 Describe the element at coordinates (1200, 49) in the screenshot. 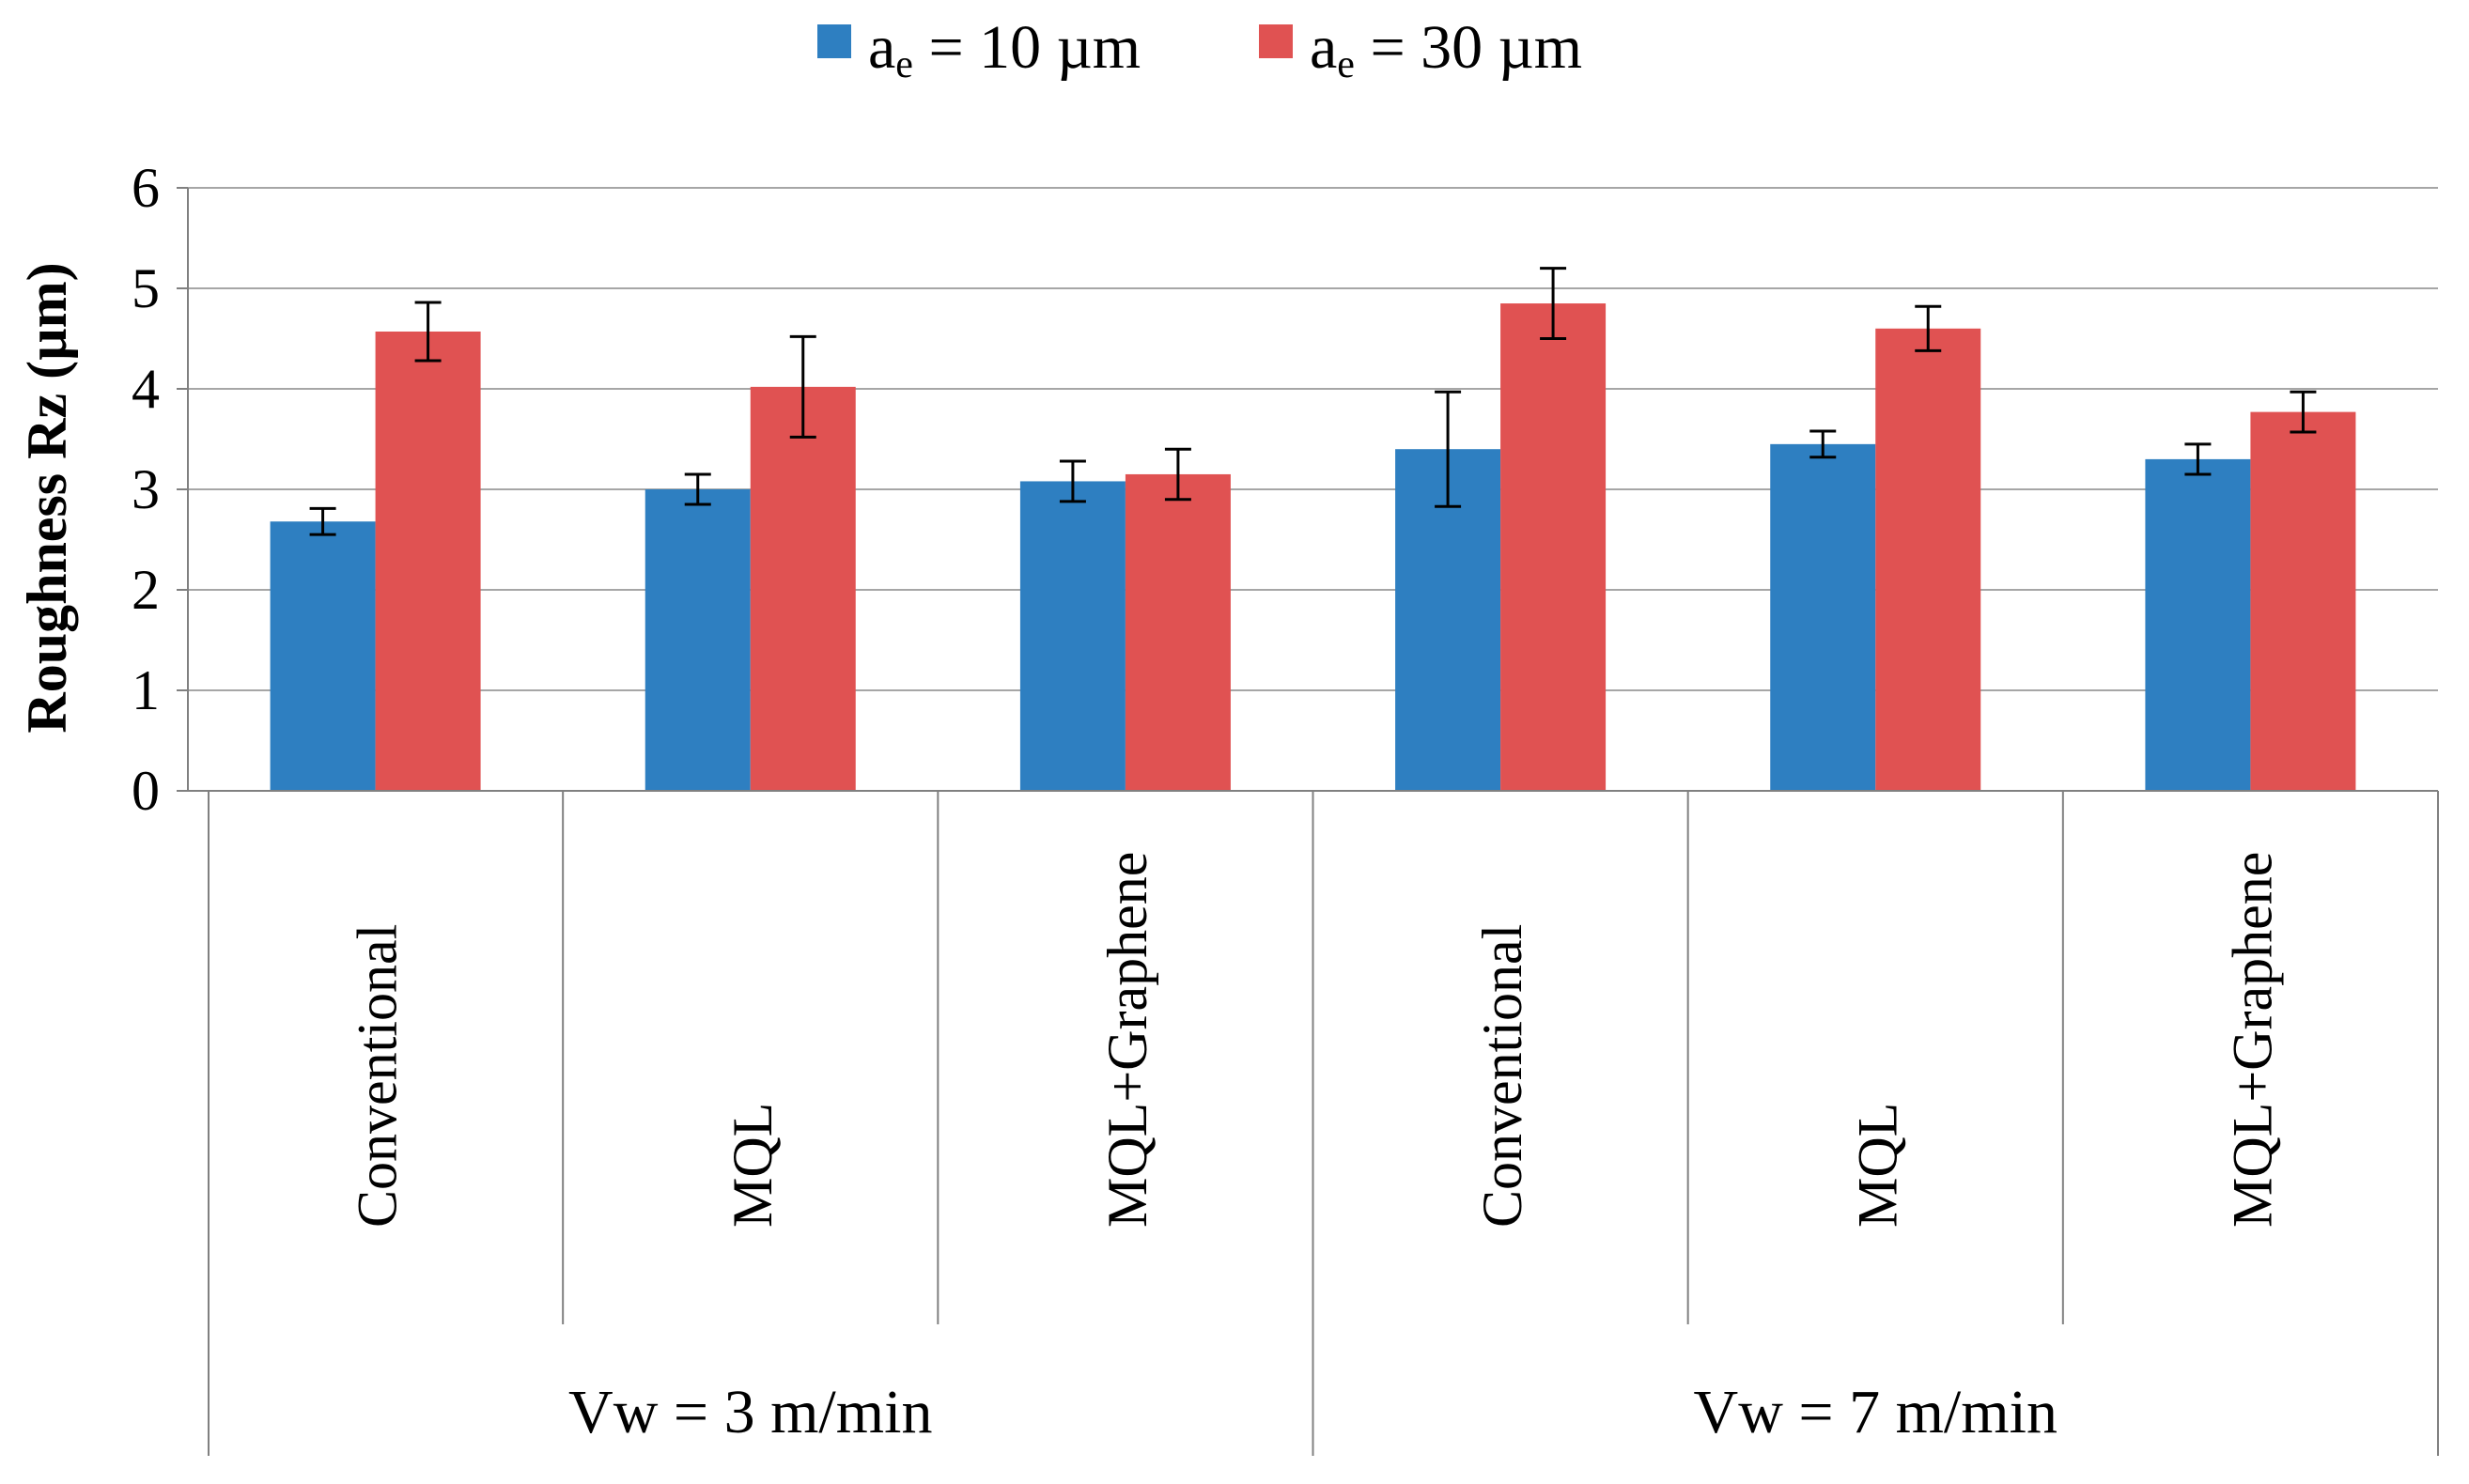

I see `legend: ae = 10 µm ae = 30 µm` at that location.